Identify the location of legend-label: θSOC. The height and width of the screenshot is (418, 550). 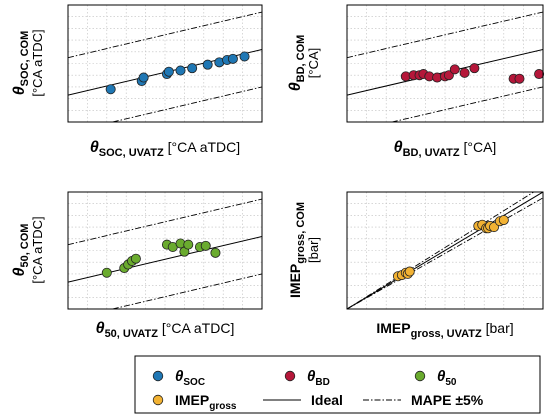
(190, 378).